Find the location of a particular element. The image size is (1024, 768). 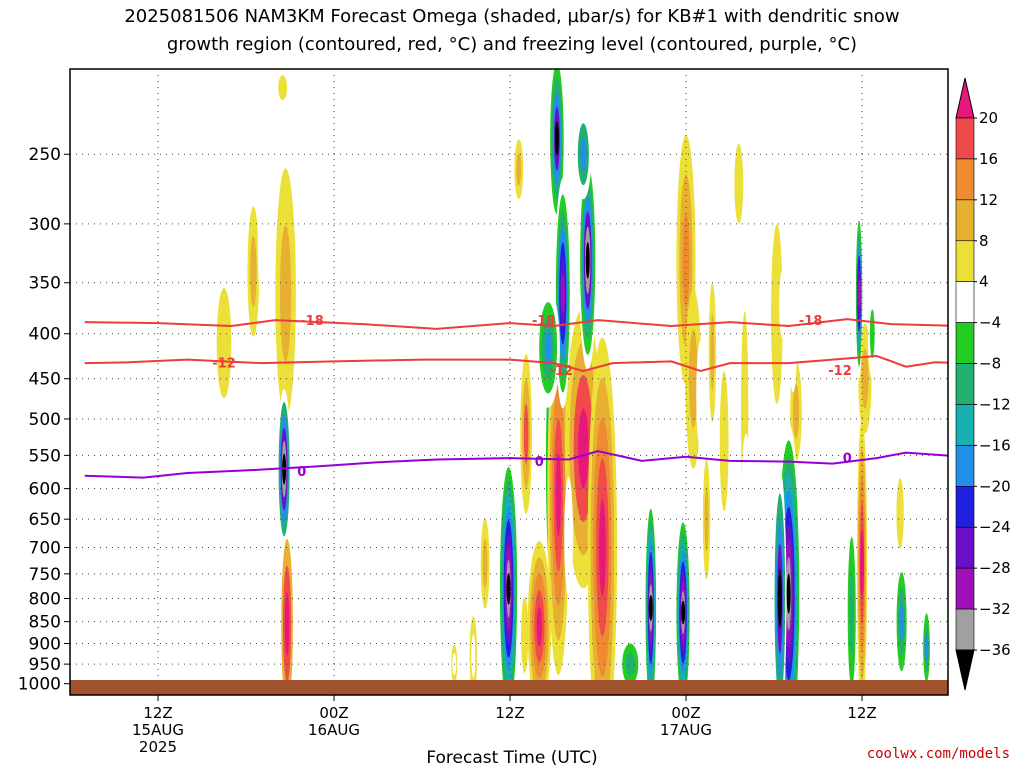

contour-label-7: 0 is located at coordinates (539, 462).